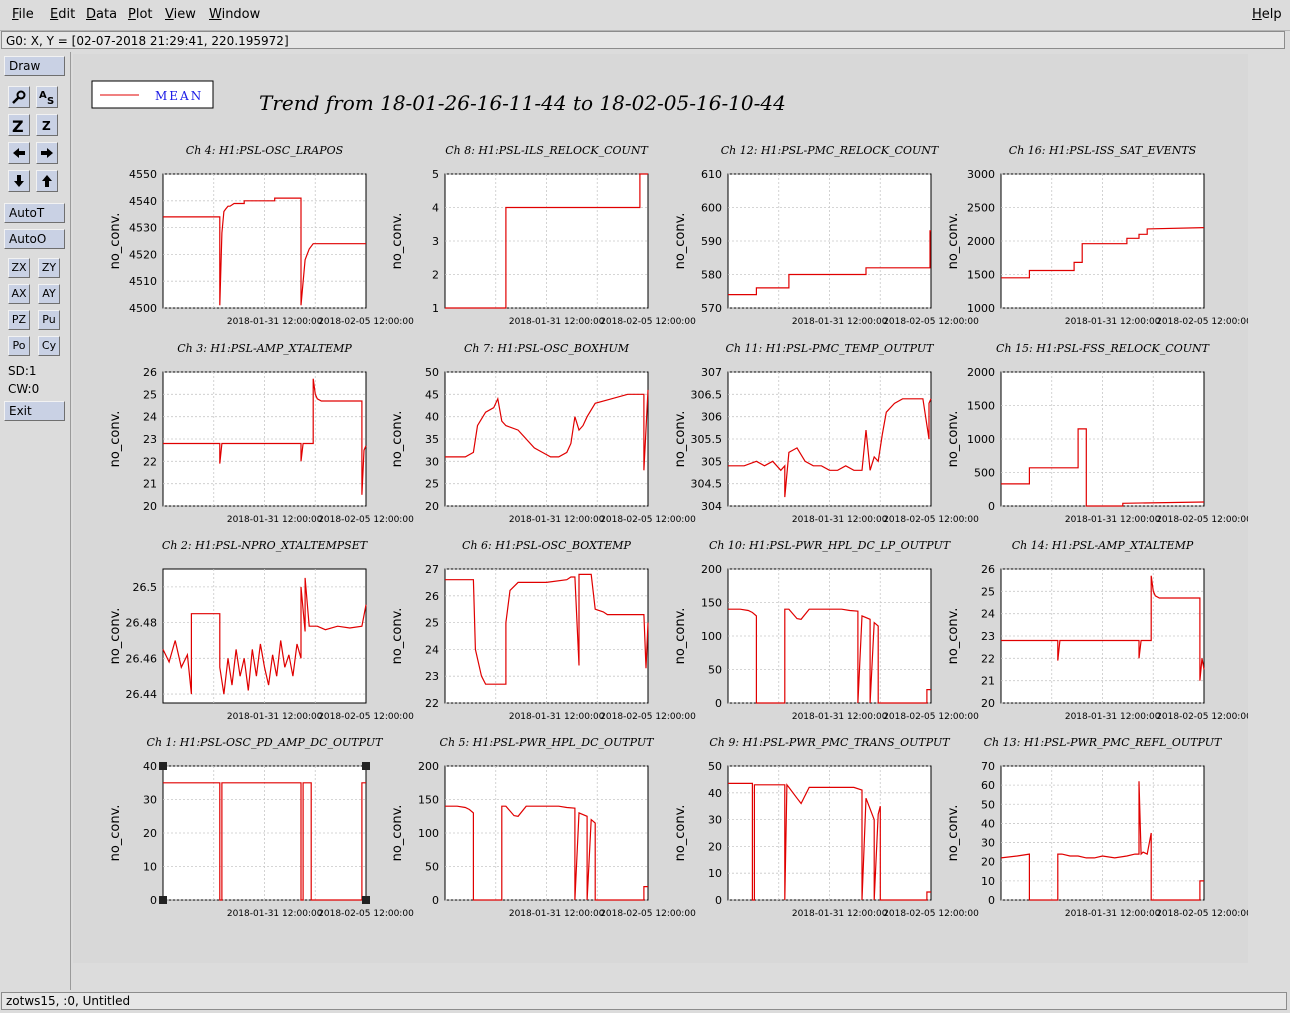 The width and height of the screenshot is (1290, 1013). Describe the element at coordinates (1267, 14) in the screenshot. I see `menu-help: Help` at that location.